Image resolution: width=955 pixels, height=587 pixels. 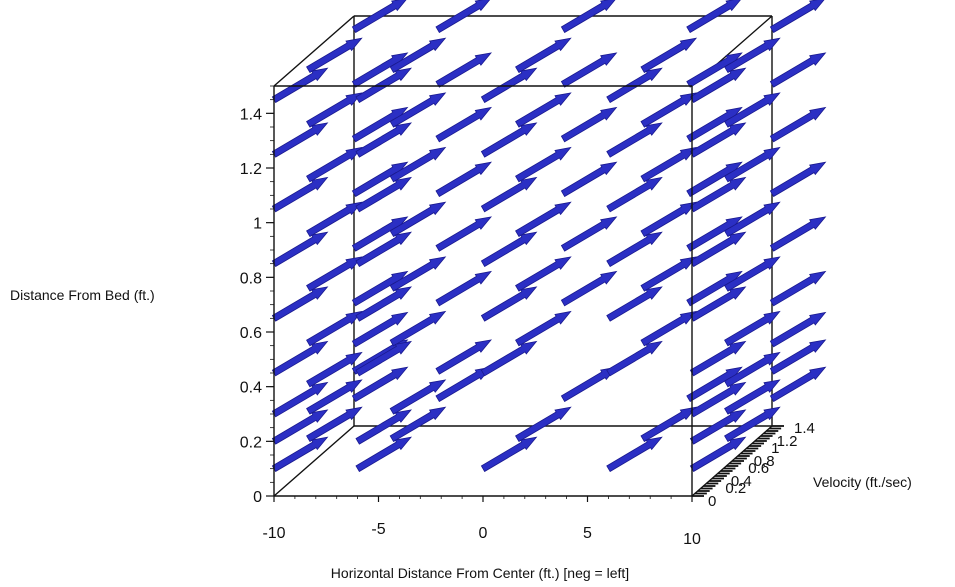 I want to click on z-tick-label-0: 0, so click(x=712, y=501).